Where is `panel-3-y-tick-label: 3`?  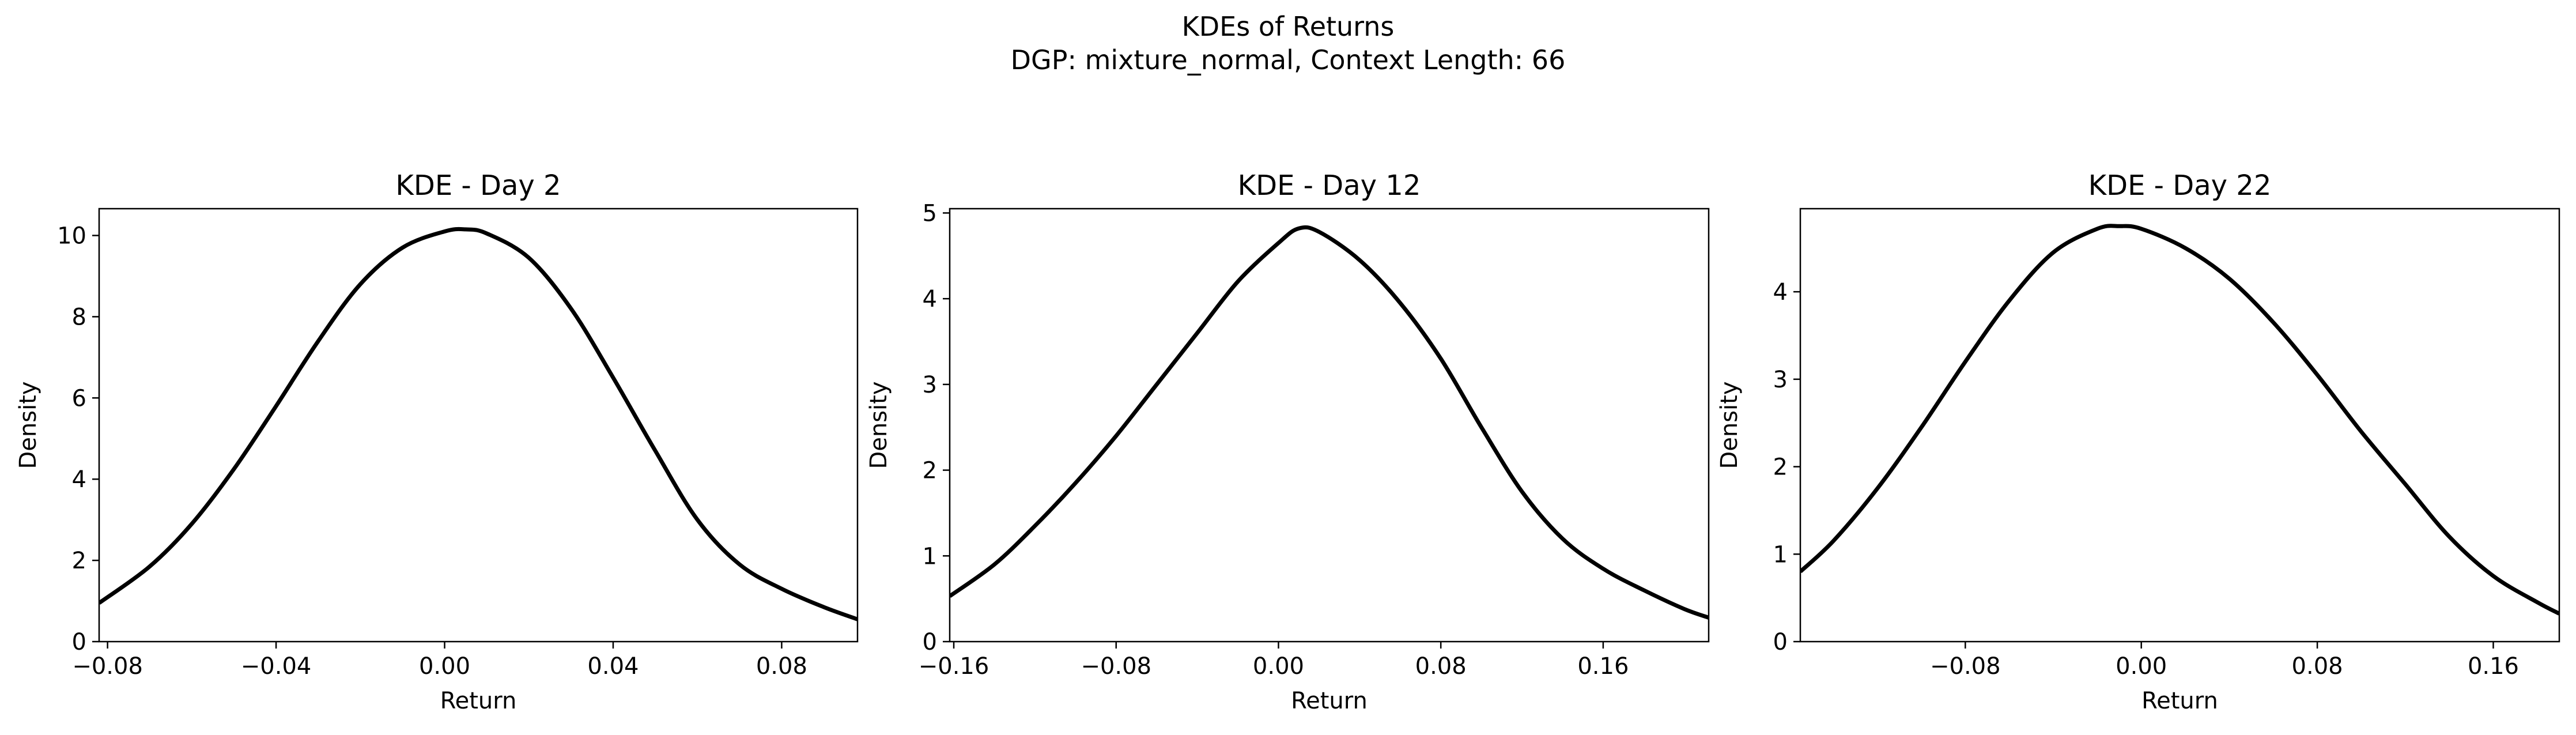 panel-3-y-tick-label: 3 is located at coordinates (1780, 380).